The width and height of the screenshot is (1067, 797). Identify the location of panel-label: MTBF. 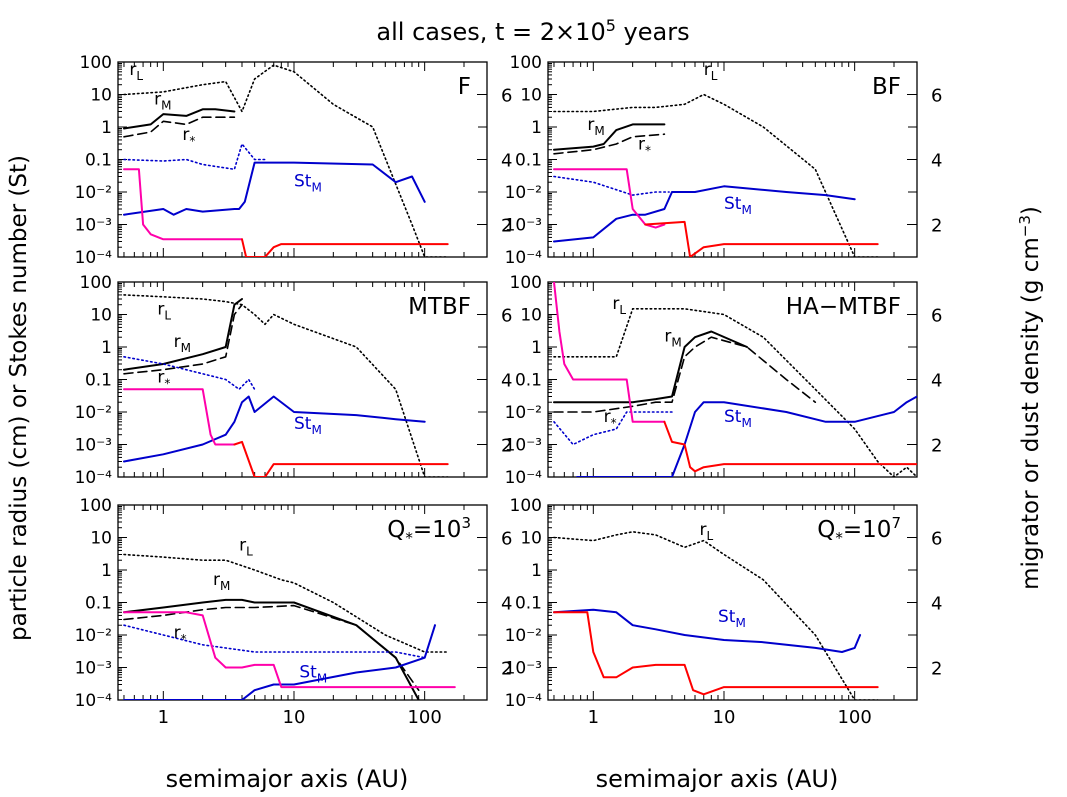
(439, 307).